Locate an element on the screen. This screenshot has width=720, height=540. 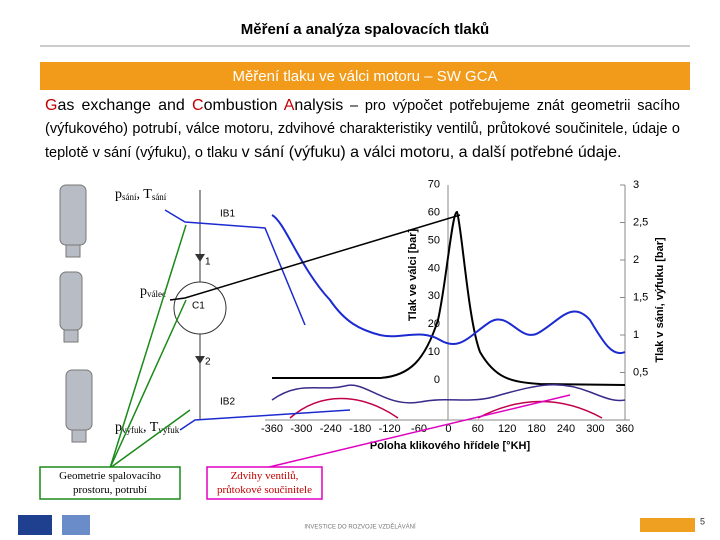
exhaust-pressure is located at coordinates (448, 393).